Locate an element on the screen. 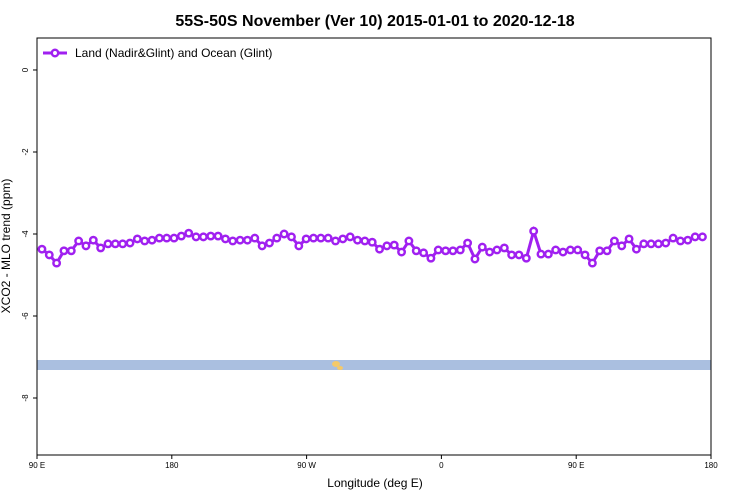 The image size is (750, 500). legend-label: Land (Nadir&Glint) and Ocean (Glint) is located at coordinates (173, 53).